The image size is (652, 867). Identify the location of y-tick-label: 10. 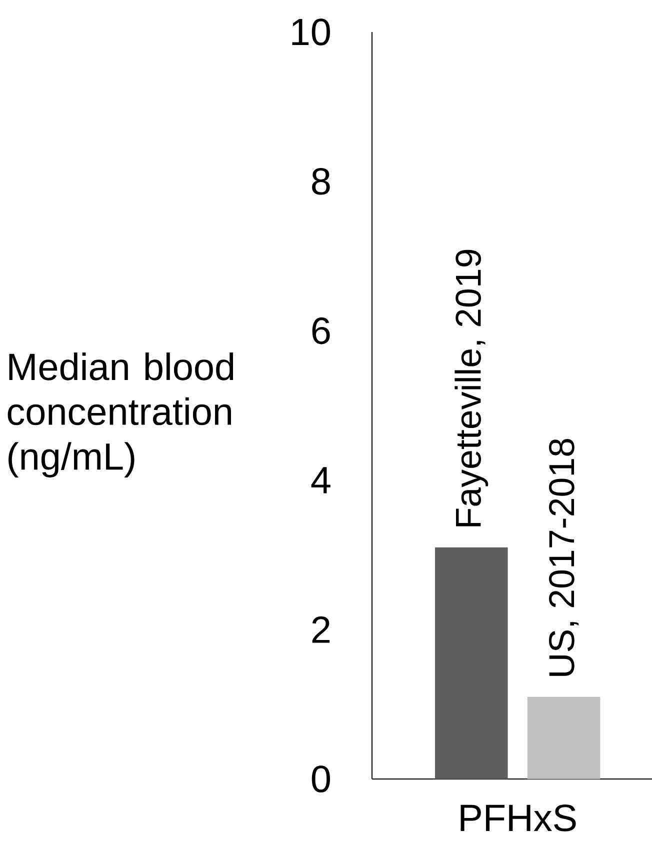
(311, 32).